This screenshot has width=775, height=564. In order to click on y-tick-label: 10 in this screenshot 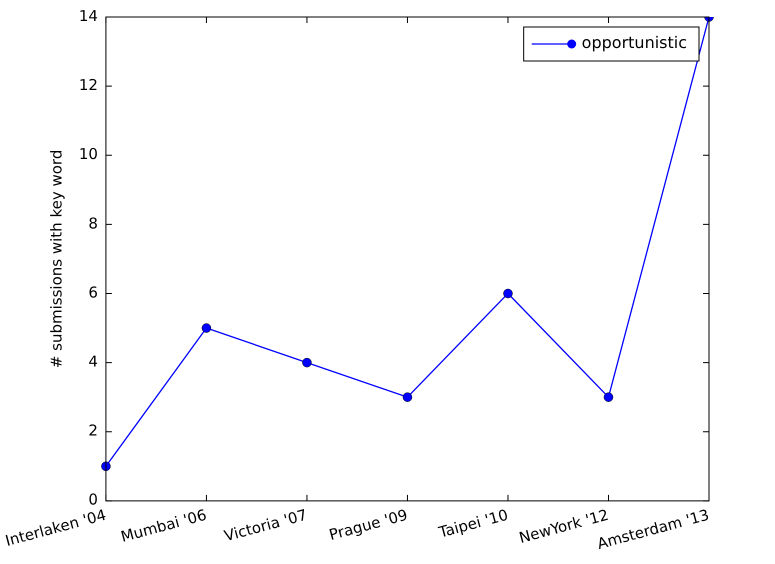, I will do `click(88, 154)`.